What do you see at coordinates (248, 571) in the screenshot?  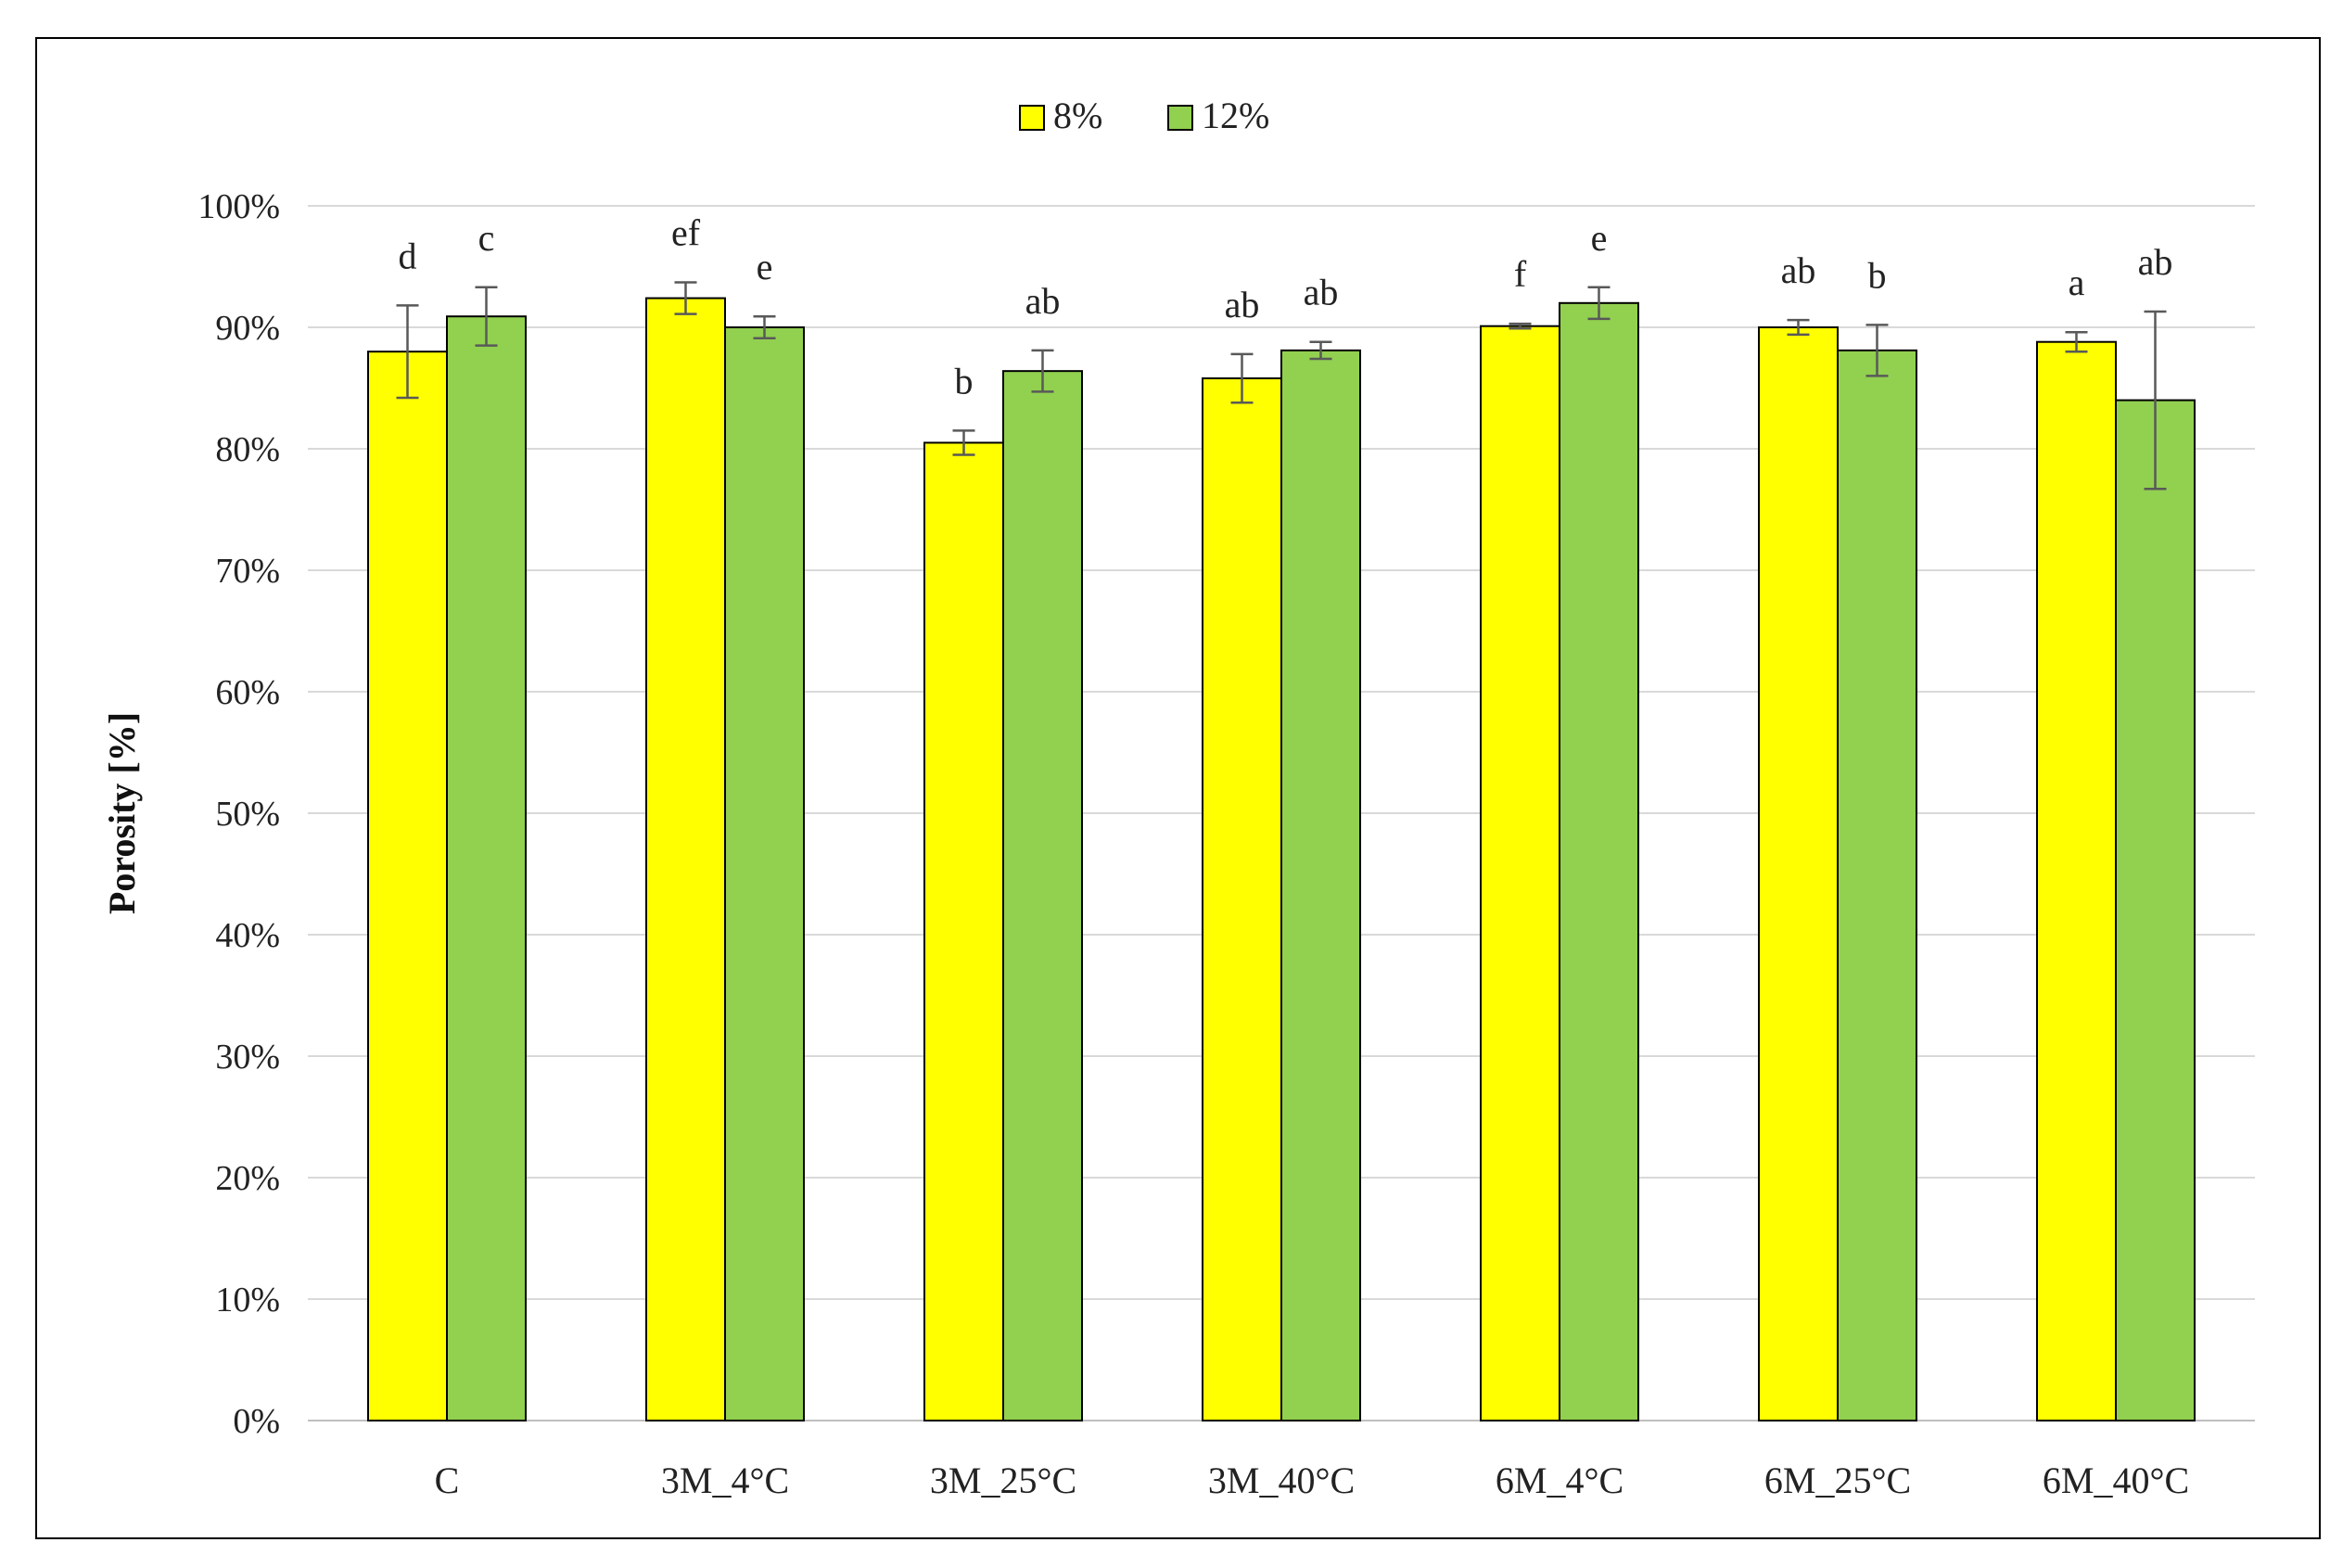 I see `y-tick-label: 70%` at bounding box center [248, 571].